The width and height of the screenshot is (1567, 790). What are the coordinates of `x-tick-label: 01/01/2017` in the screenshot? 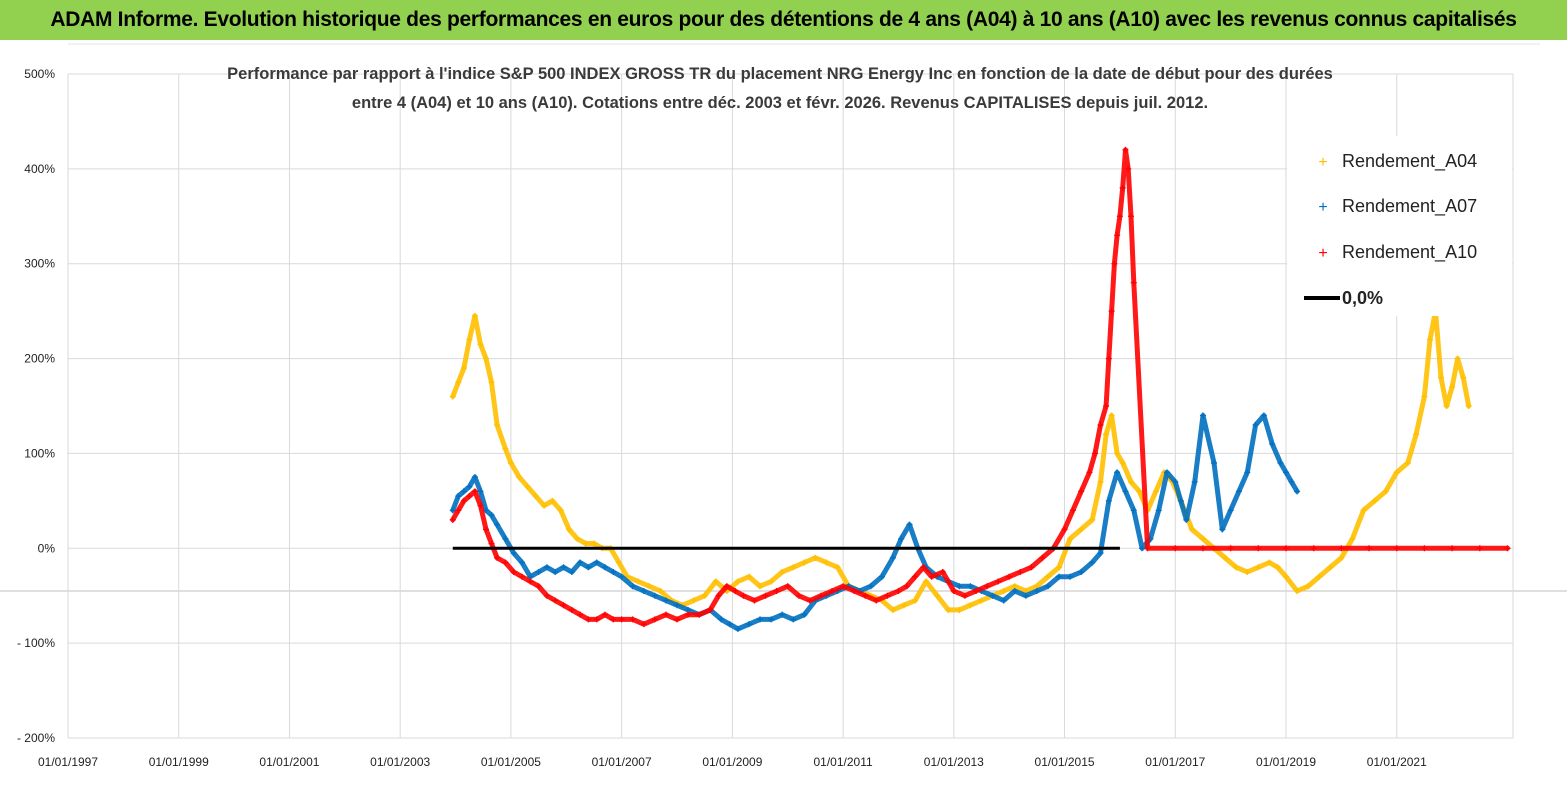 It's located at (1175, 762).